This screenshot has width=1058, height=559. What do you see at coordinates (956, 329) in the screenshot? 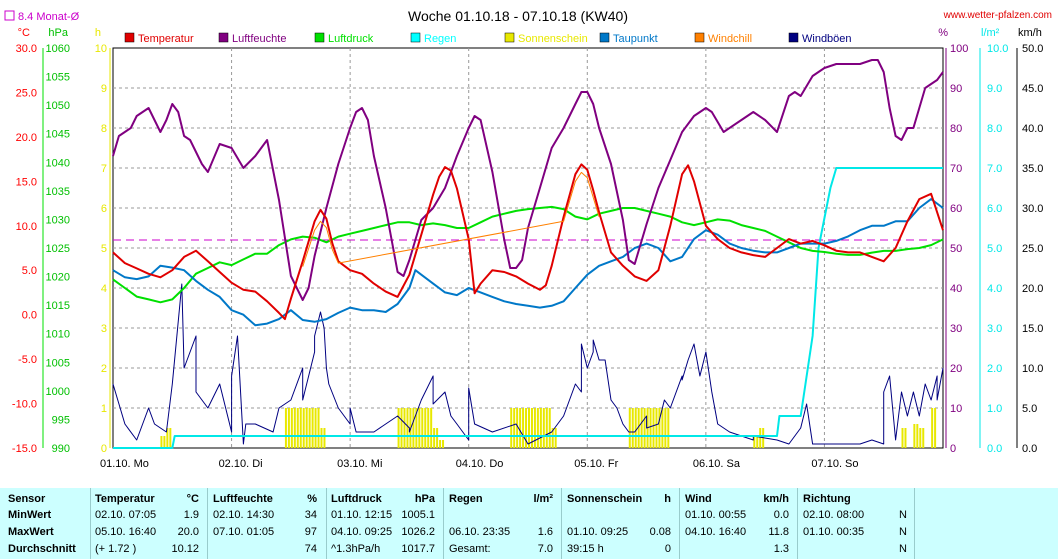
I see `humidity-tick-label: 30` at bounding box center [956, 329].